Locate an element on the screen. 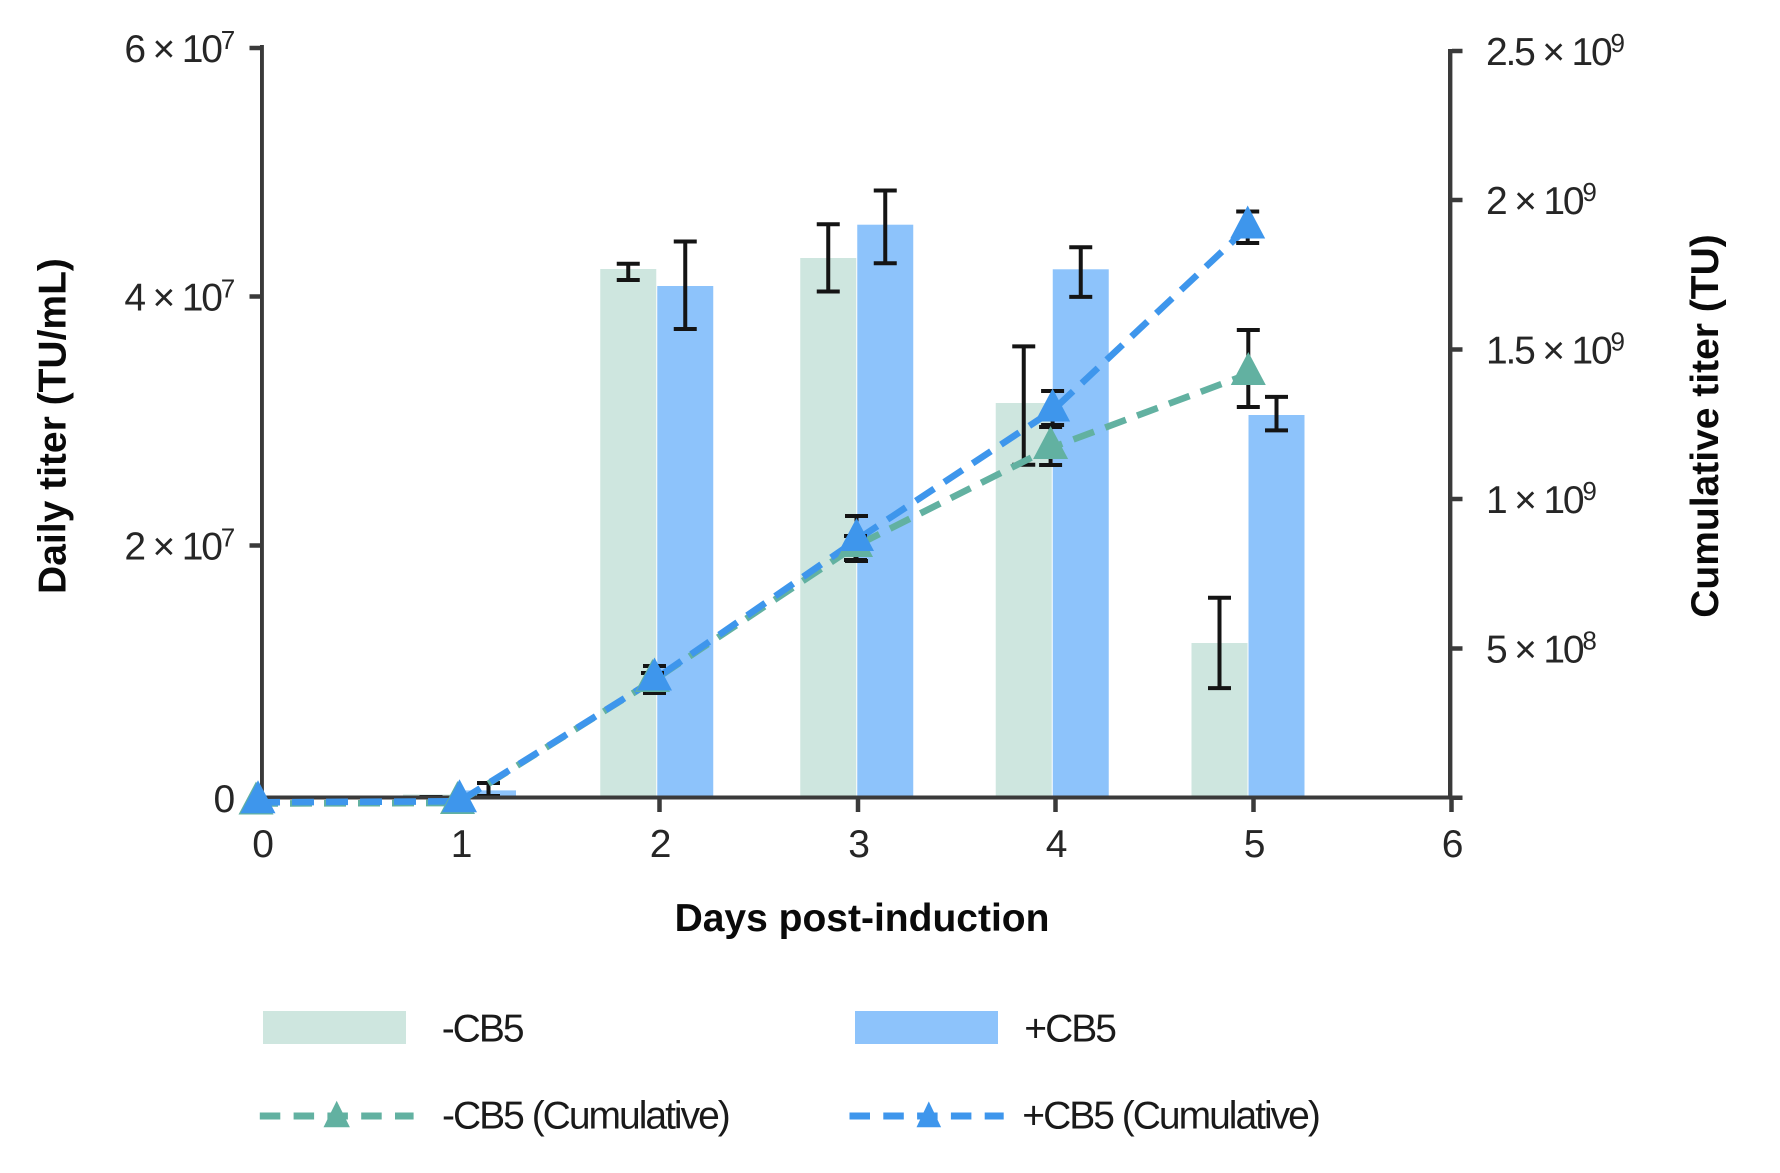 This screenshot has height=1173, width=1780. svg-text: +CB5 is located at coordinates (1070, 1029).